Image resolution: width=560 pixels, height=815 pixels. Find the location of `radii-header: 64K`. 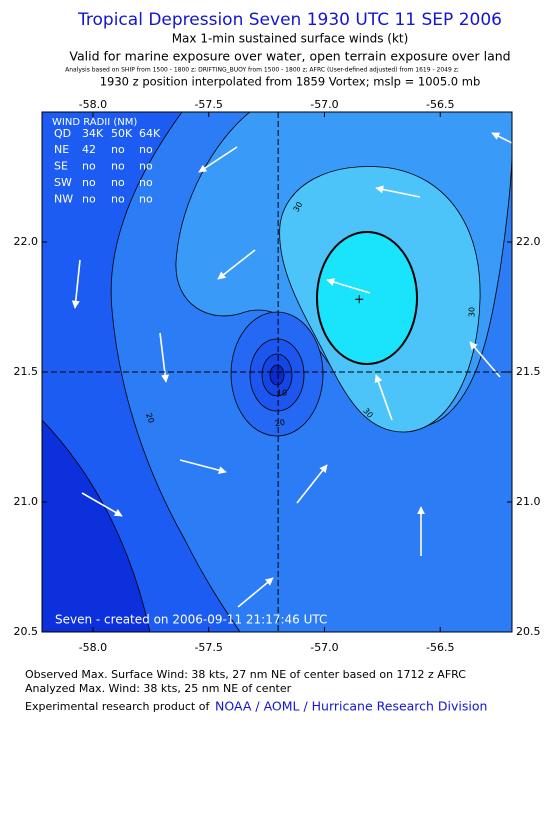

radii-header: 64K is located at coordinates (150, 133).